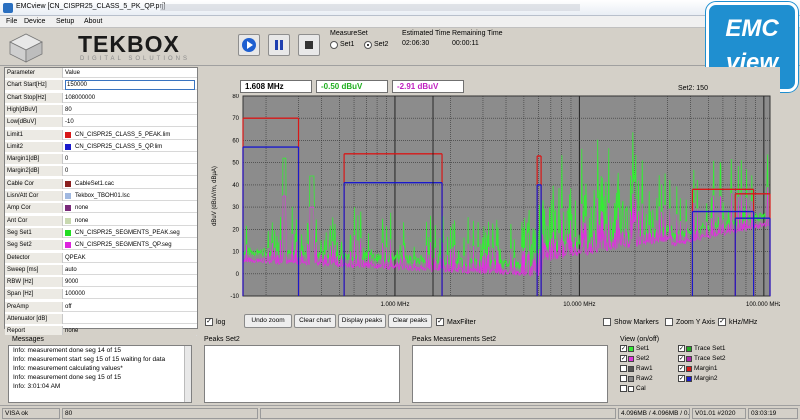 The height and width of the screenshot is (420, 800). I want to click on view-toggle-raw2: Raw2, so click(636, 378).